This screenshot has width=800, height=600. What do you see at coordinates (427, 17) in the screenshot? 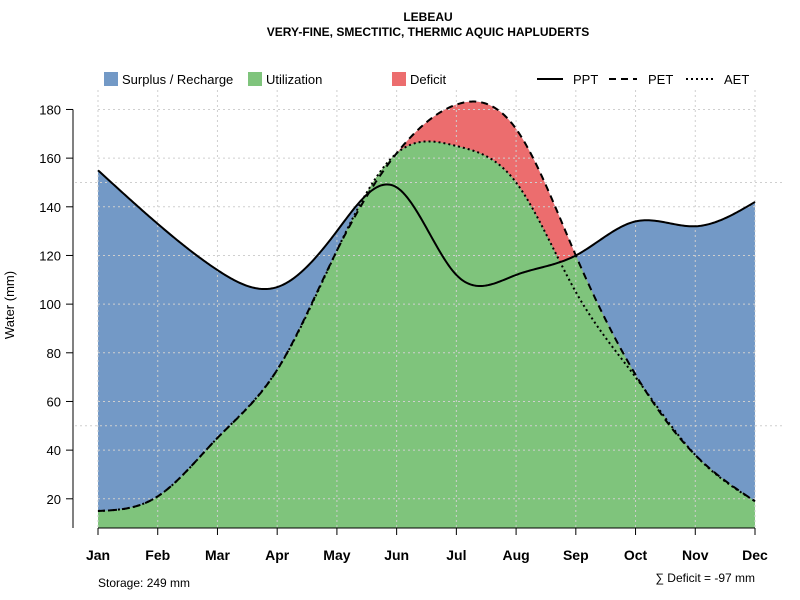
I see `chart-title: LEBEAU` at bounding box center [427, 17].